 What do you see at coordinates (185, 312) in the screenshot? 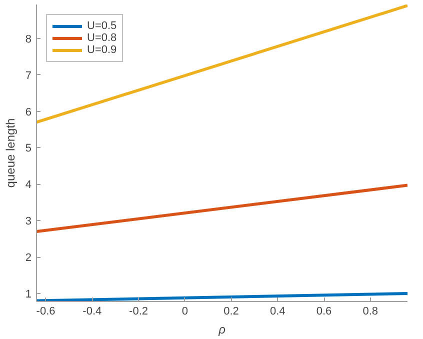
I see `x-tick-label: 0` at bounding box center [185, 312].